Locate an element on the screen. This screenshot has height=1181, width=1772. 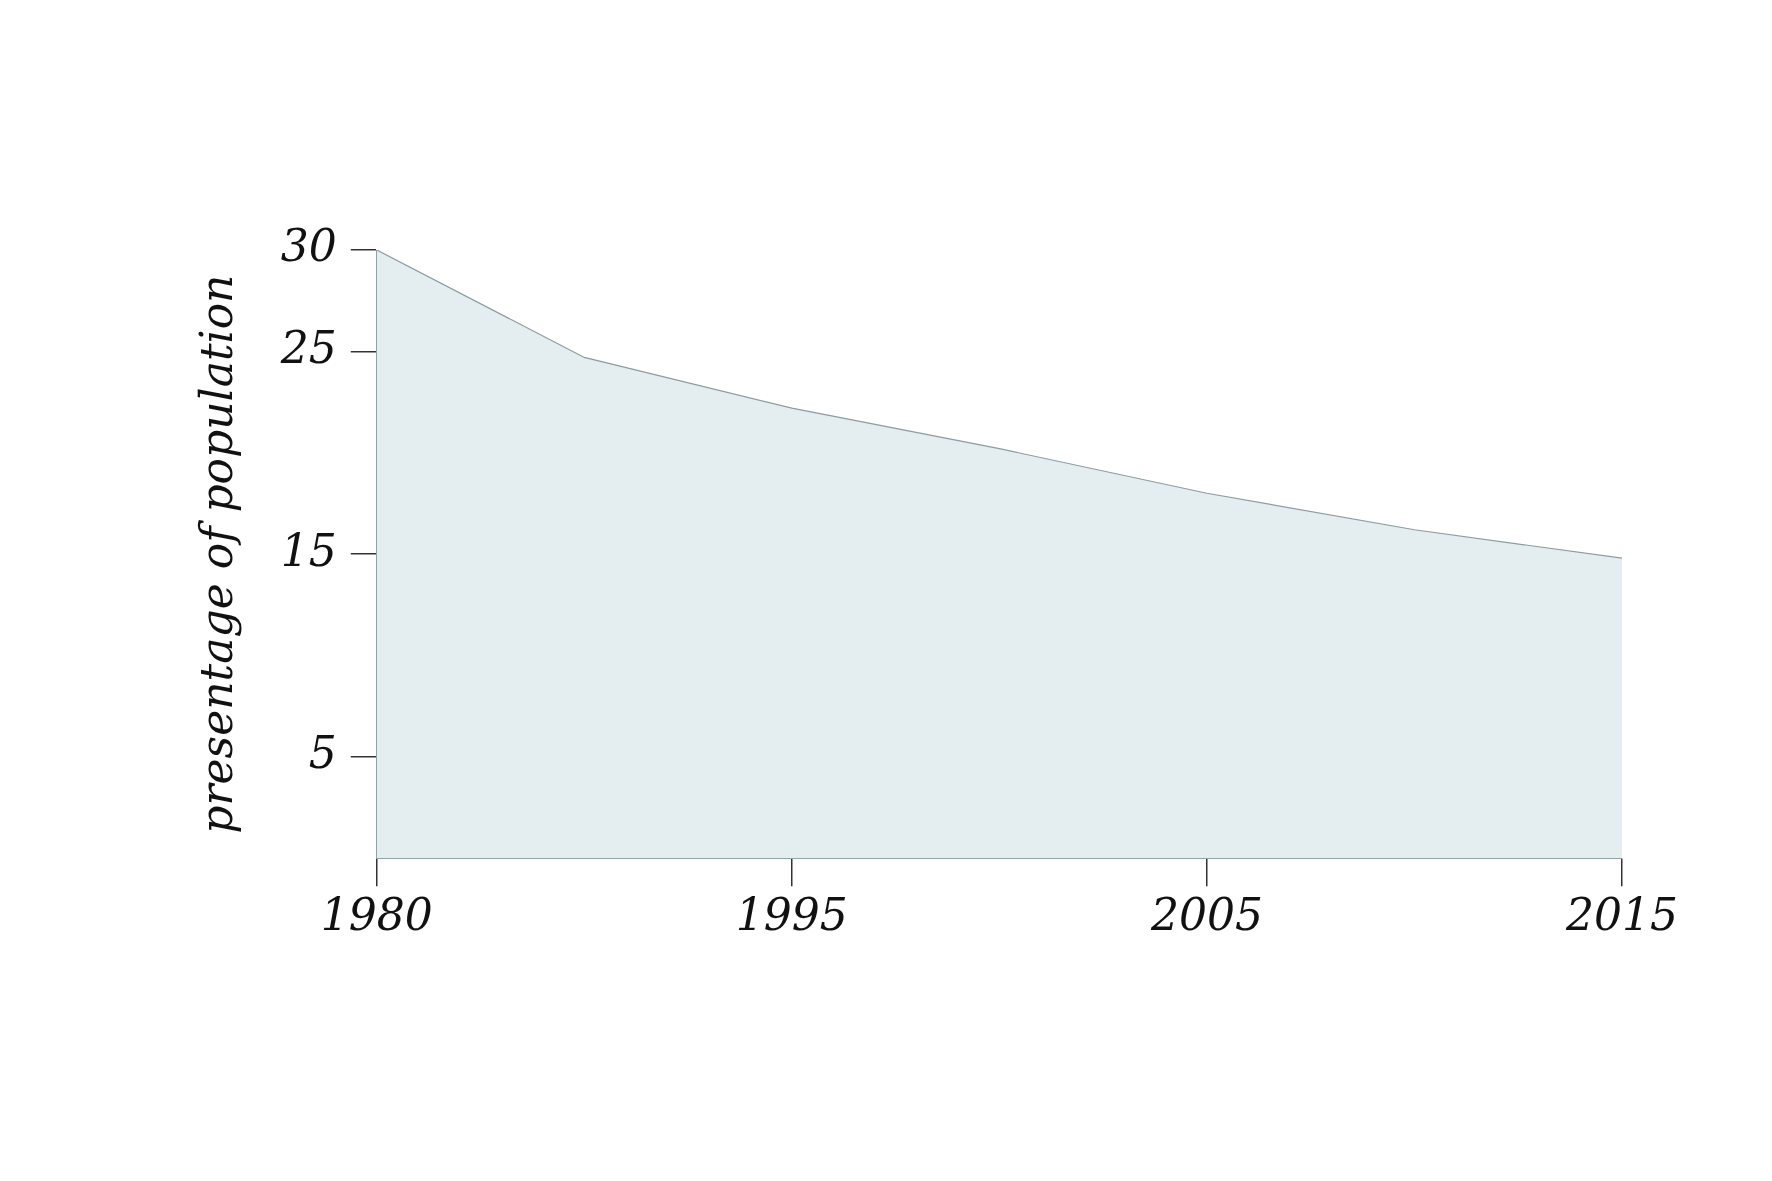
y-tick-label: 15 is located at coordinates (308, 550).